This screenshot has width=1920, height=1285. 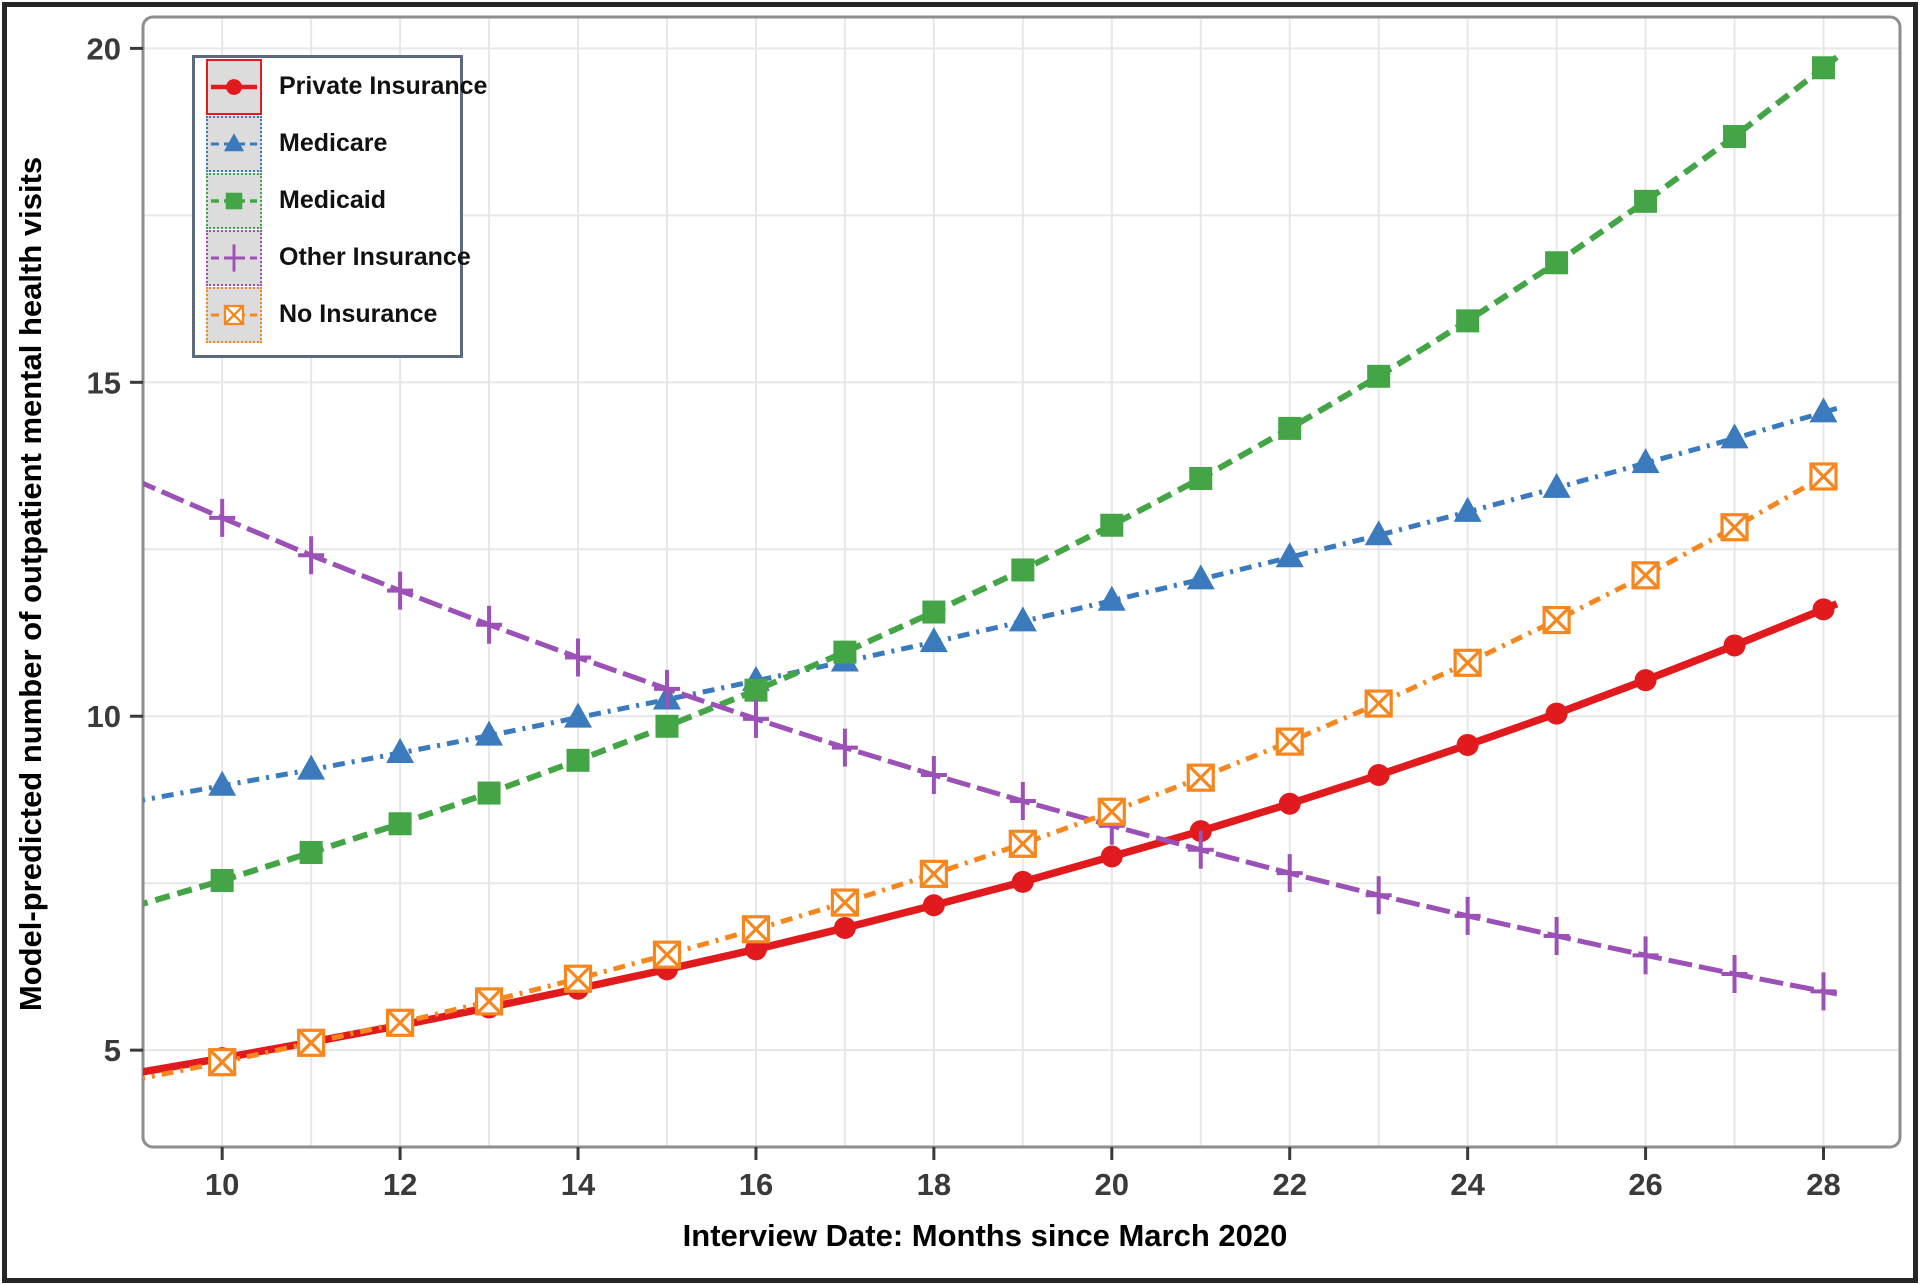 I want to click on x-tick-label: 26, so click(x=1645, y=1184).